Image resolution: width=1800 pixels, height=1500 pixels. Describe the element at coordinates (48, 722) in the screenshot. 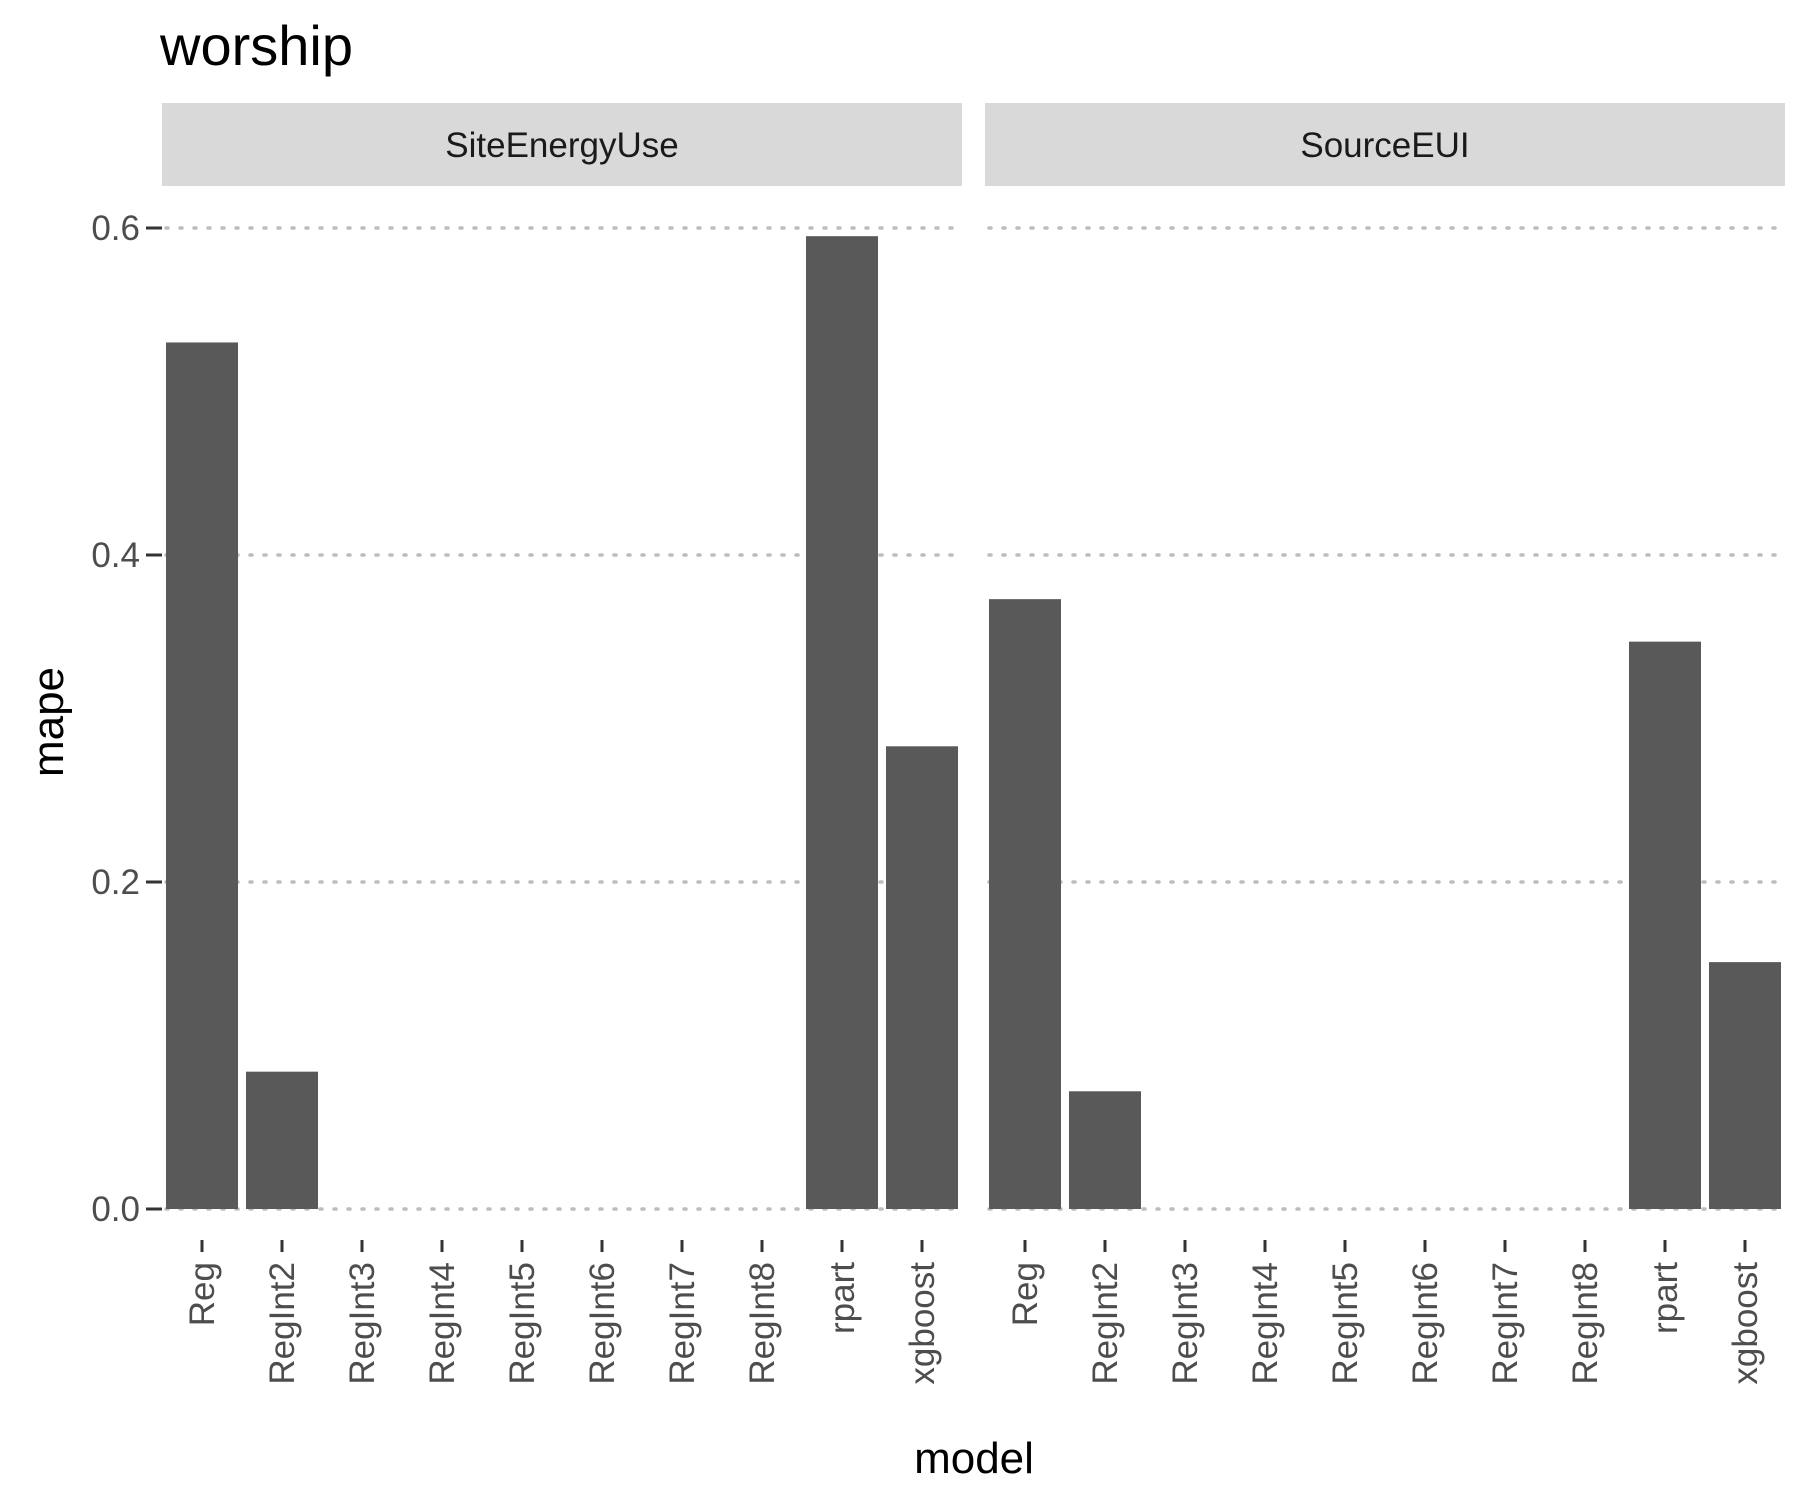

I see `y-axis-title: mape` at that location.